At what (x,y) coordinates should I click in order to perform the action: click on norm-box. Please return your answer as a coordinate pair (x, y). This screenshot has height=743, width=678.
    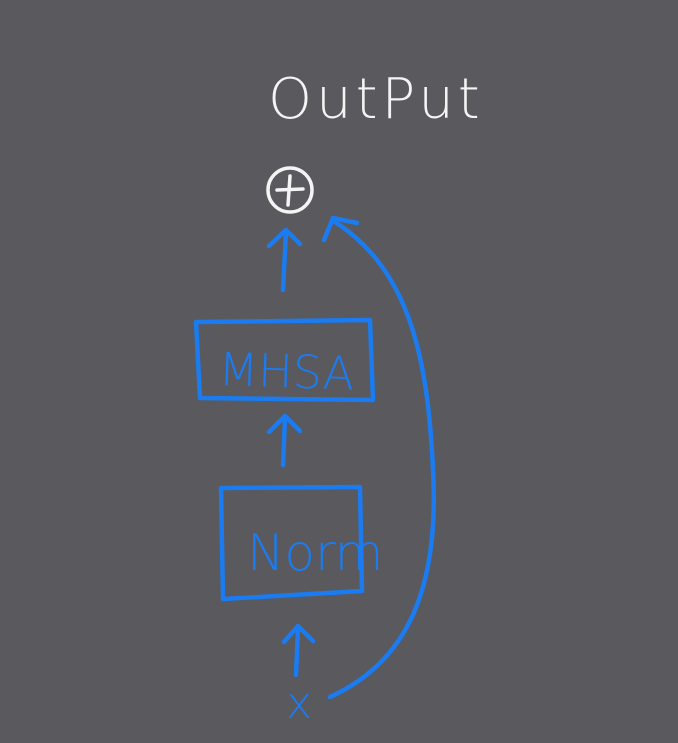
    Looking at the image, I should click on (291, 543).